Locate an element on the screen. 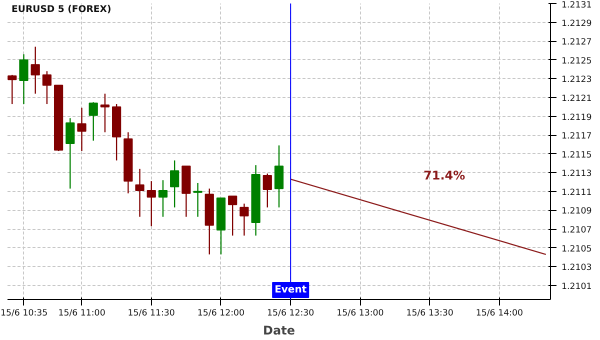  y-tick-label: 1.2127 is located at coordinates (577, 43).